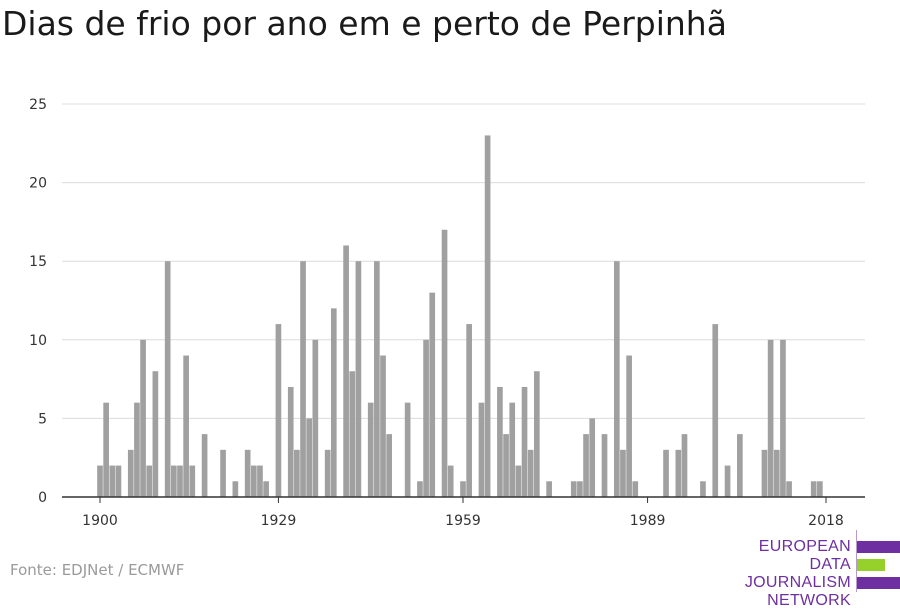 This screenshot has height=610, width=900. What do you see at coordinates (106, 449) in the screenshot?
I see `bar-1901` at bounding box center [106, 449].